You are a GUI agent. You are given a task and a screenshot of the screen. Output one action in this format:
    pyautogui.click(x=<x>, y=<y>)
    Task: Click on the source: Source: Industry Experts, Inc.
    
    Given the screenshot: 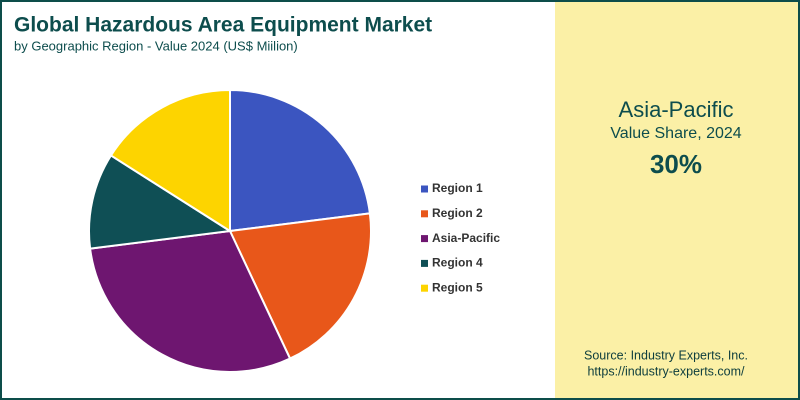 What is the action you would take?
    pyautogui.click(x=666, y=355)
    